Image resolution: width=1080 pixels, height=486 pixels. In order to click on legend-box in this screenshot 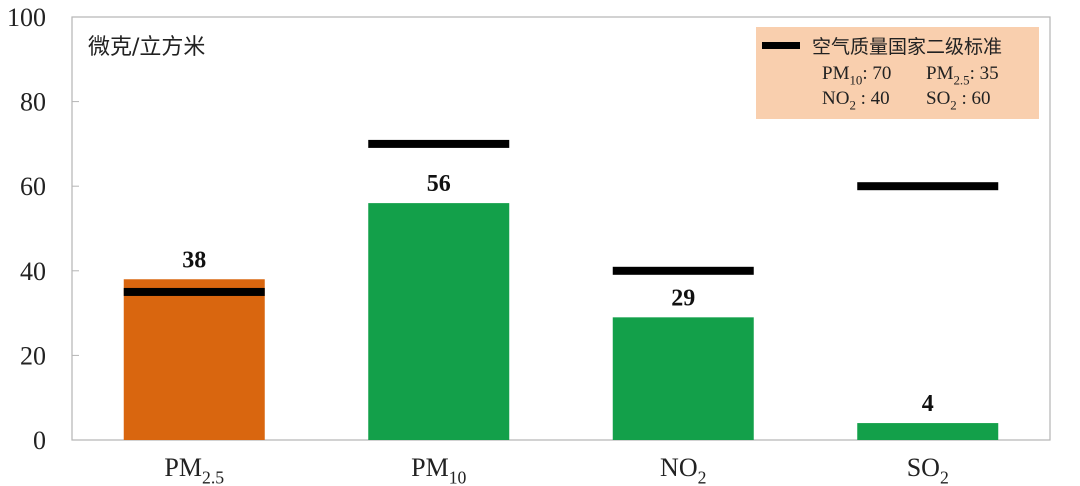, I will do `click(897, 73)`.